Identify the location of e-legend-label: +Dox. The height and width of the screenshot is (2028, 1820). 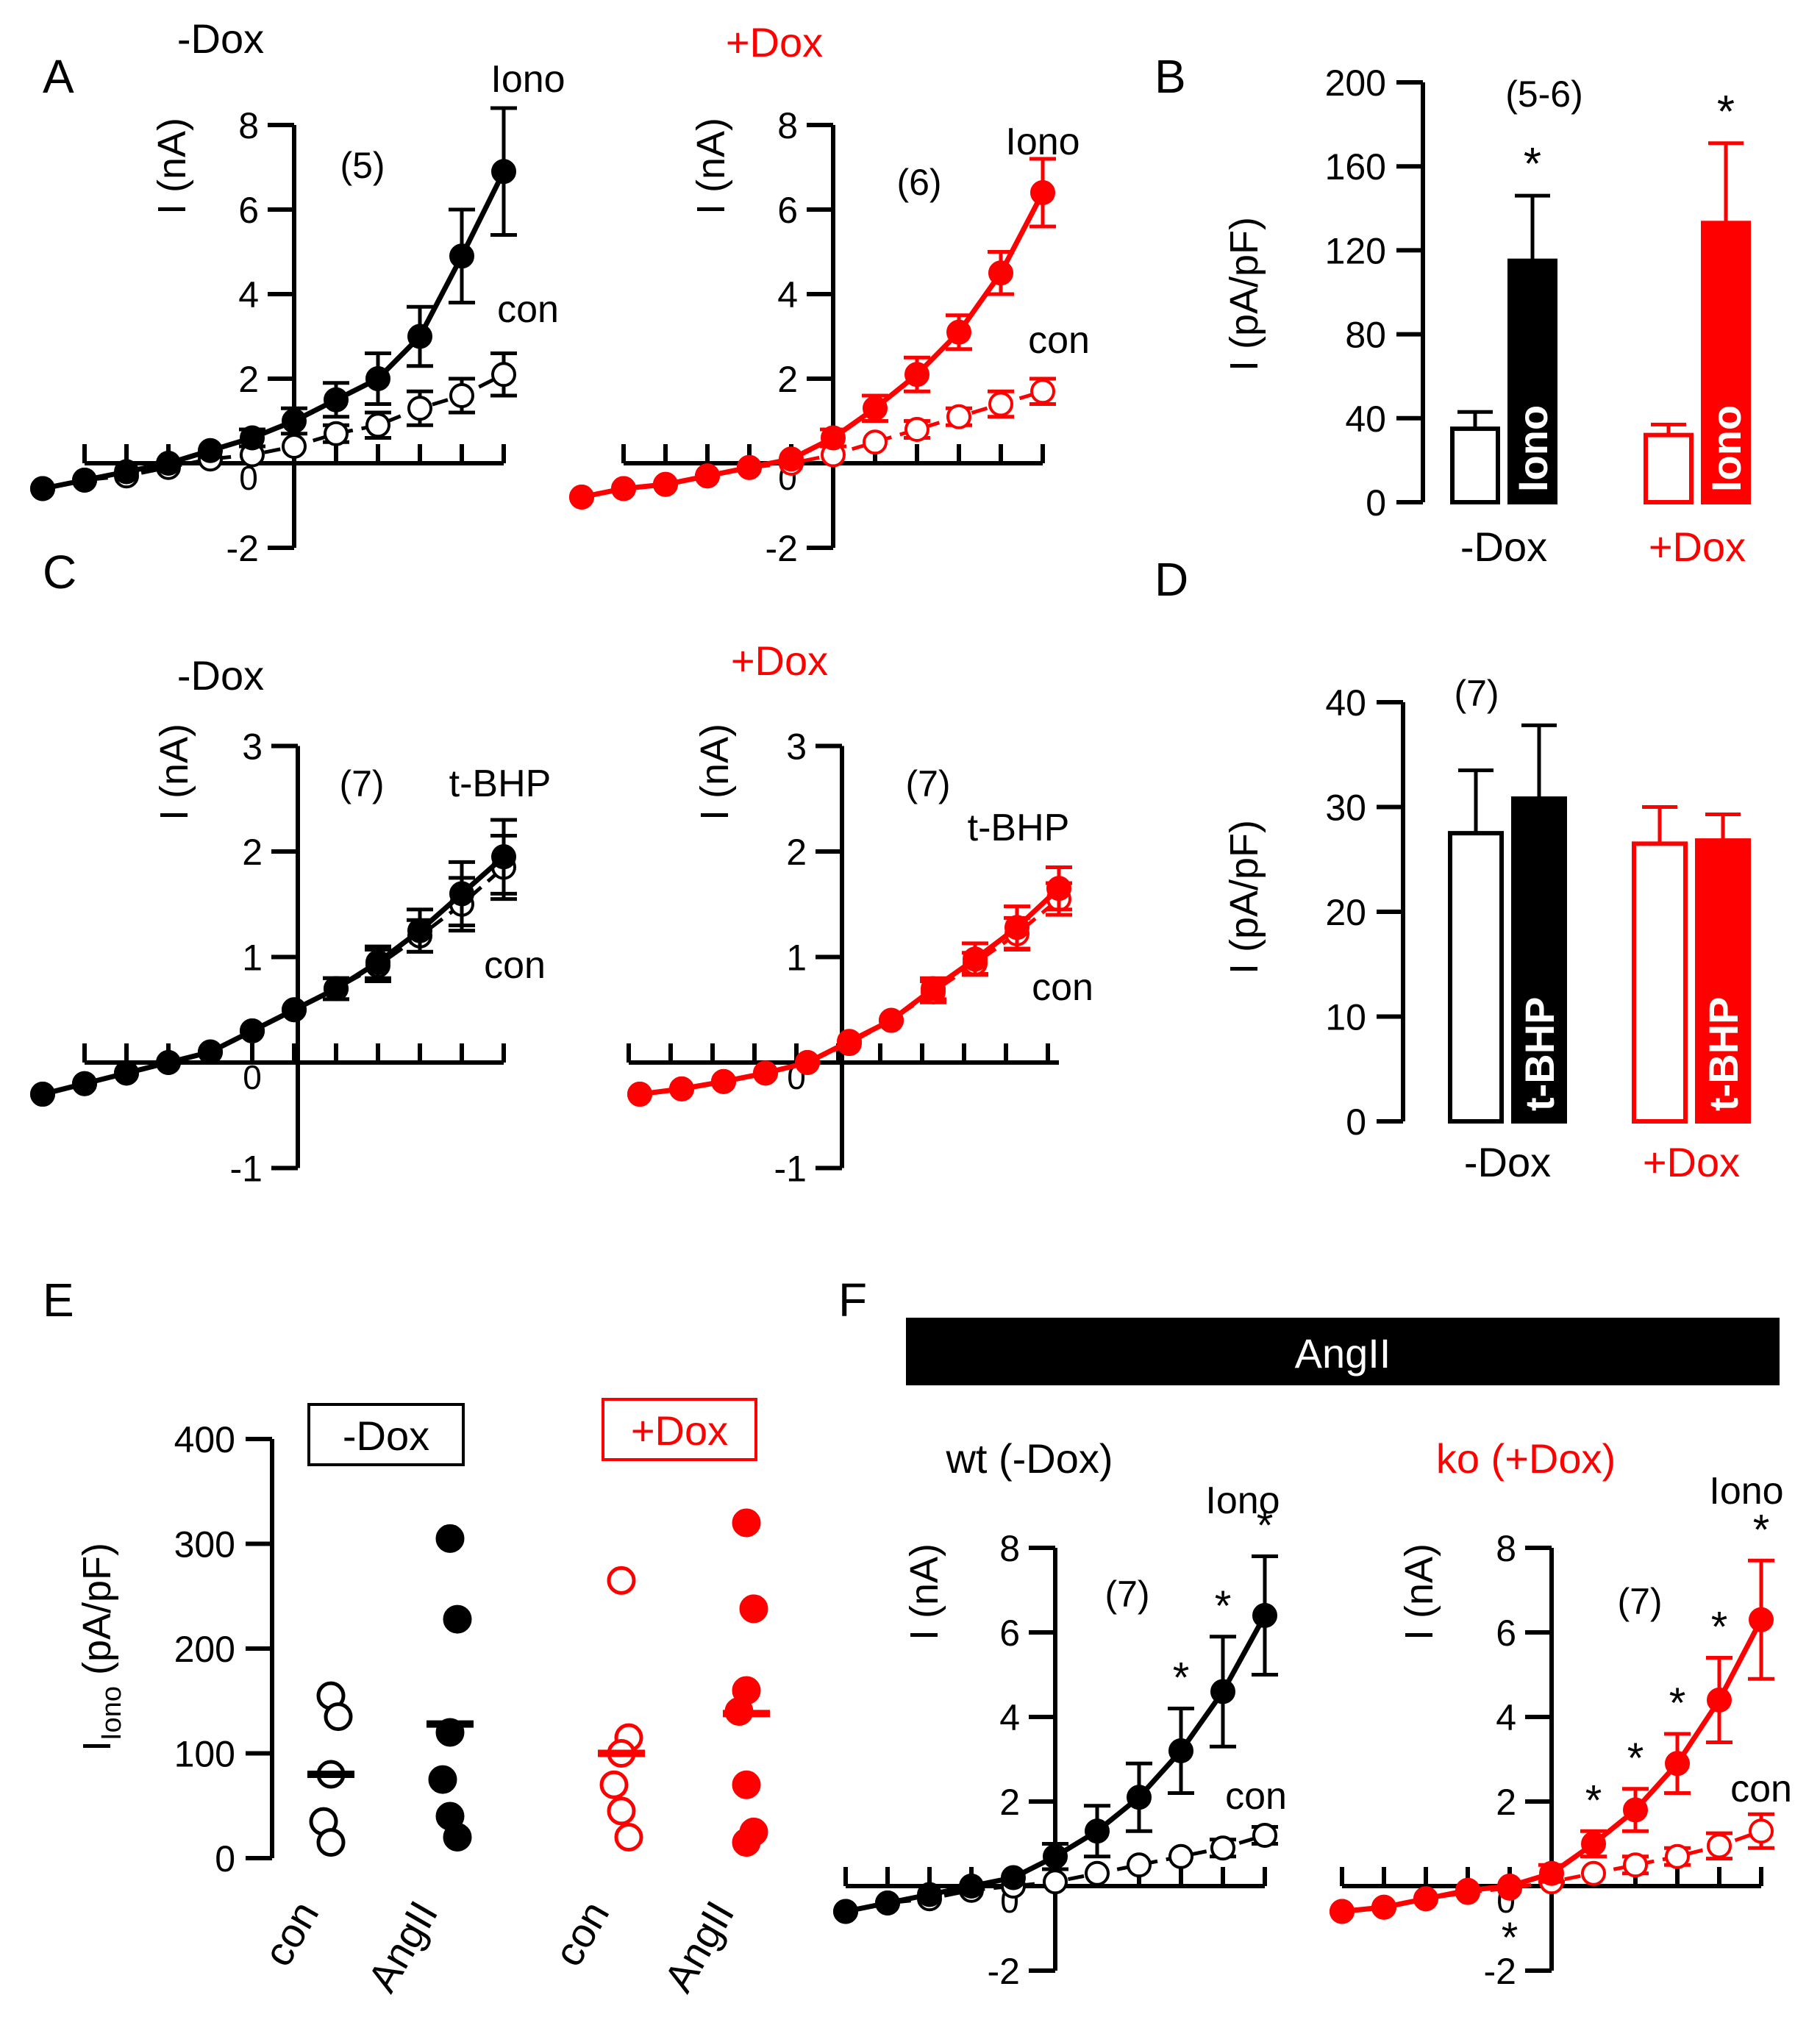
(679, 1430).